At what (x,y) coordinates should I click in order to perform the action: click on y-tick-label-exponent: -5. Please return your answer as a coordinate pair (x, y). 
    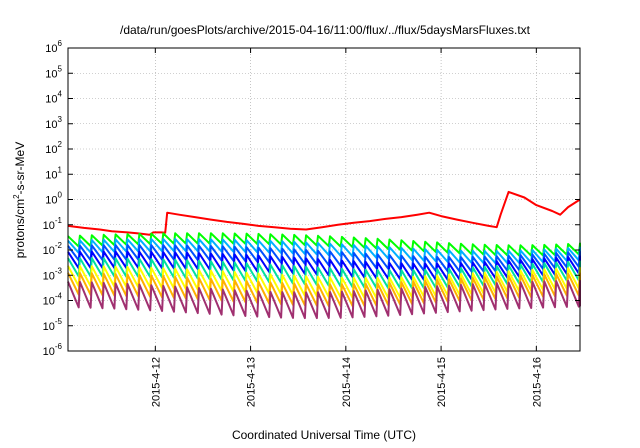
    Looking at the image, I should click on (59, 321).